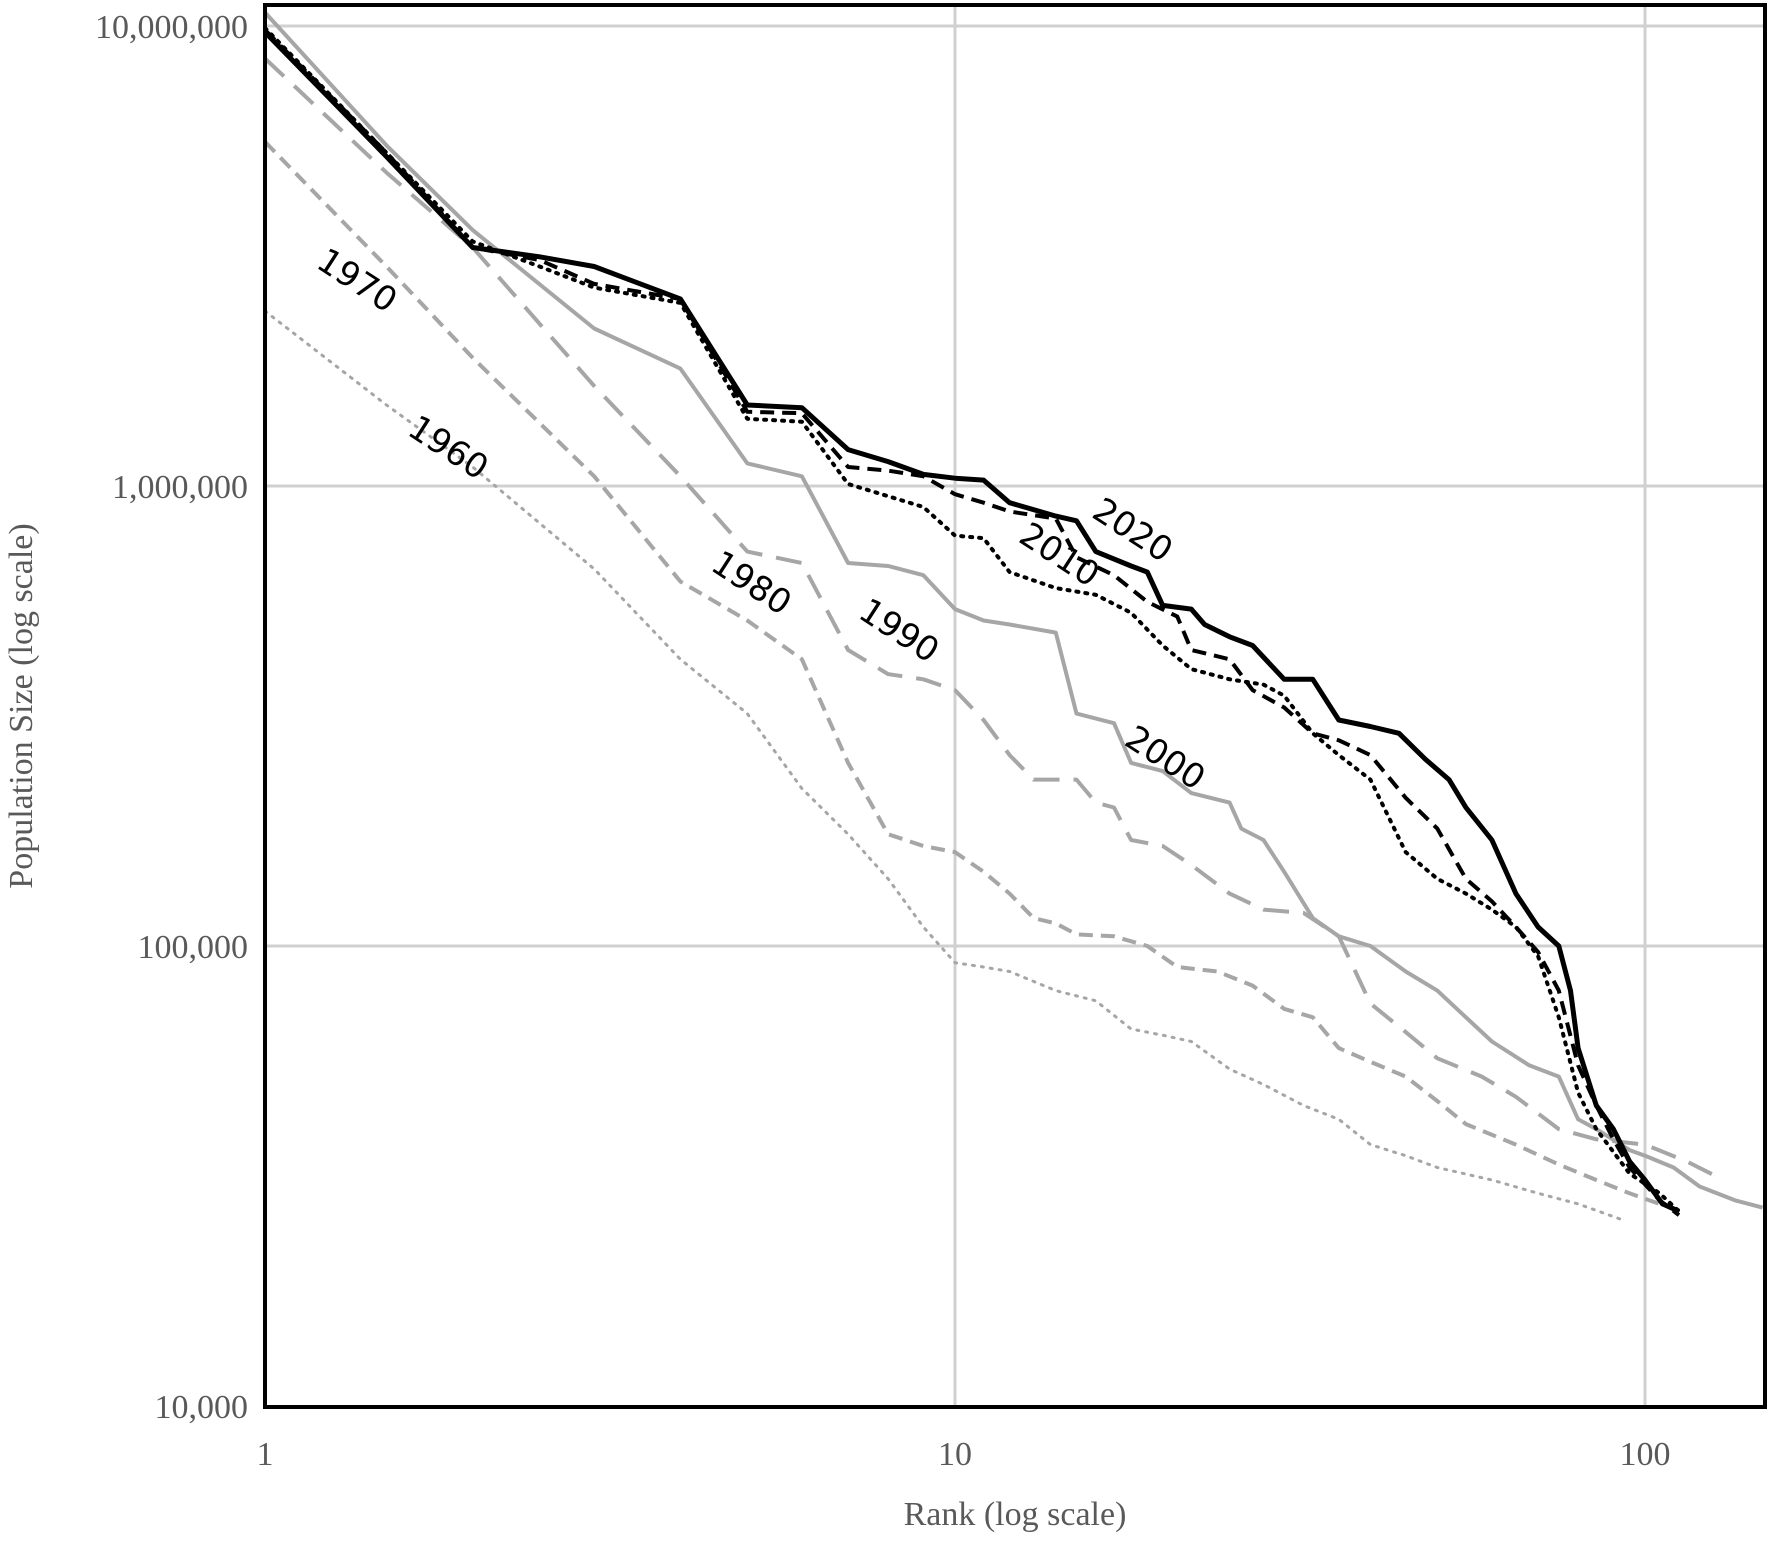 Image resolution: width=1772 pixels, height=1542 pixels. Describe the element at coordinates (171, 27) in the screenshot. I see `y-tick-label: 10,000,000` at that location.